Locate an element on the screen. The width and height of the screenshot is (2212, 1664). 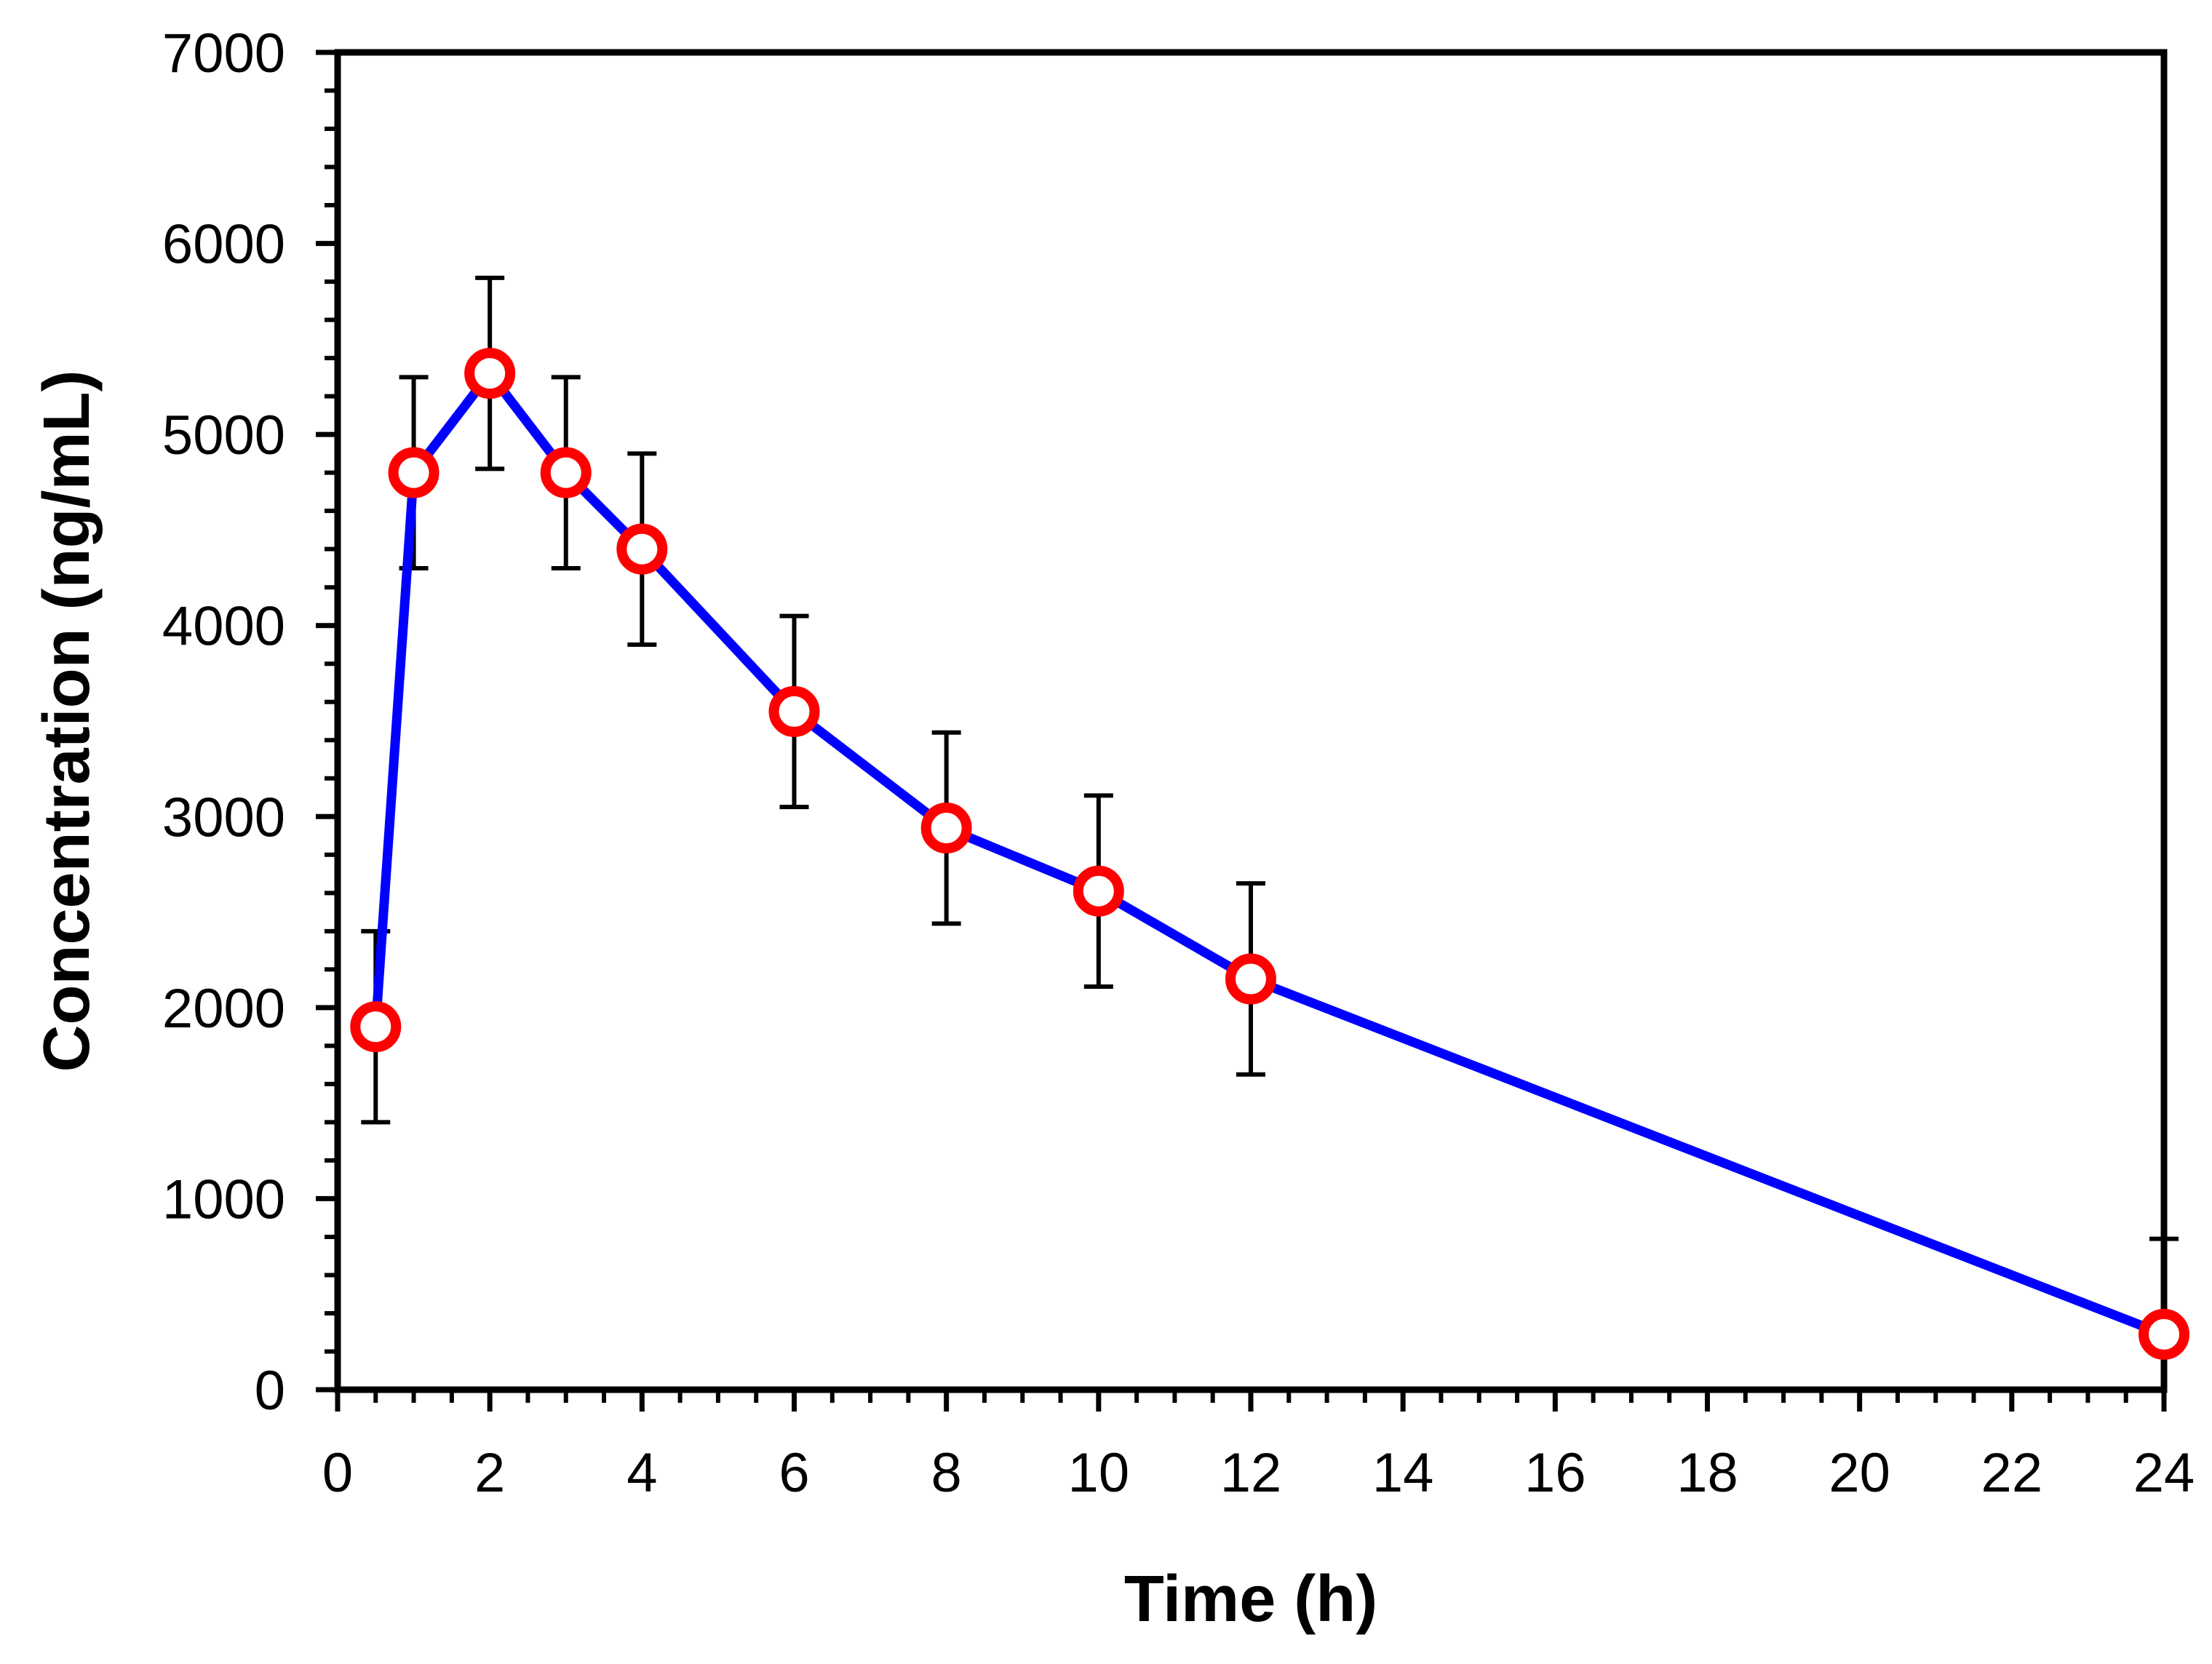
y-tick-label: 6000 is located at coordinates (223, 245).